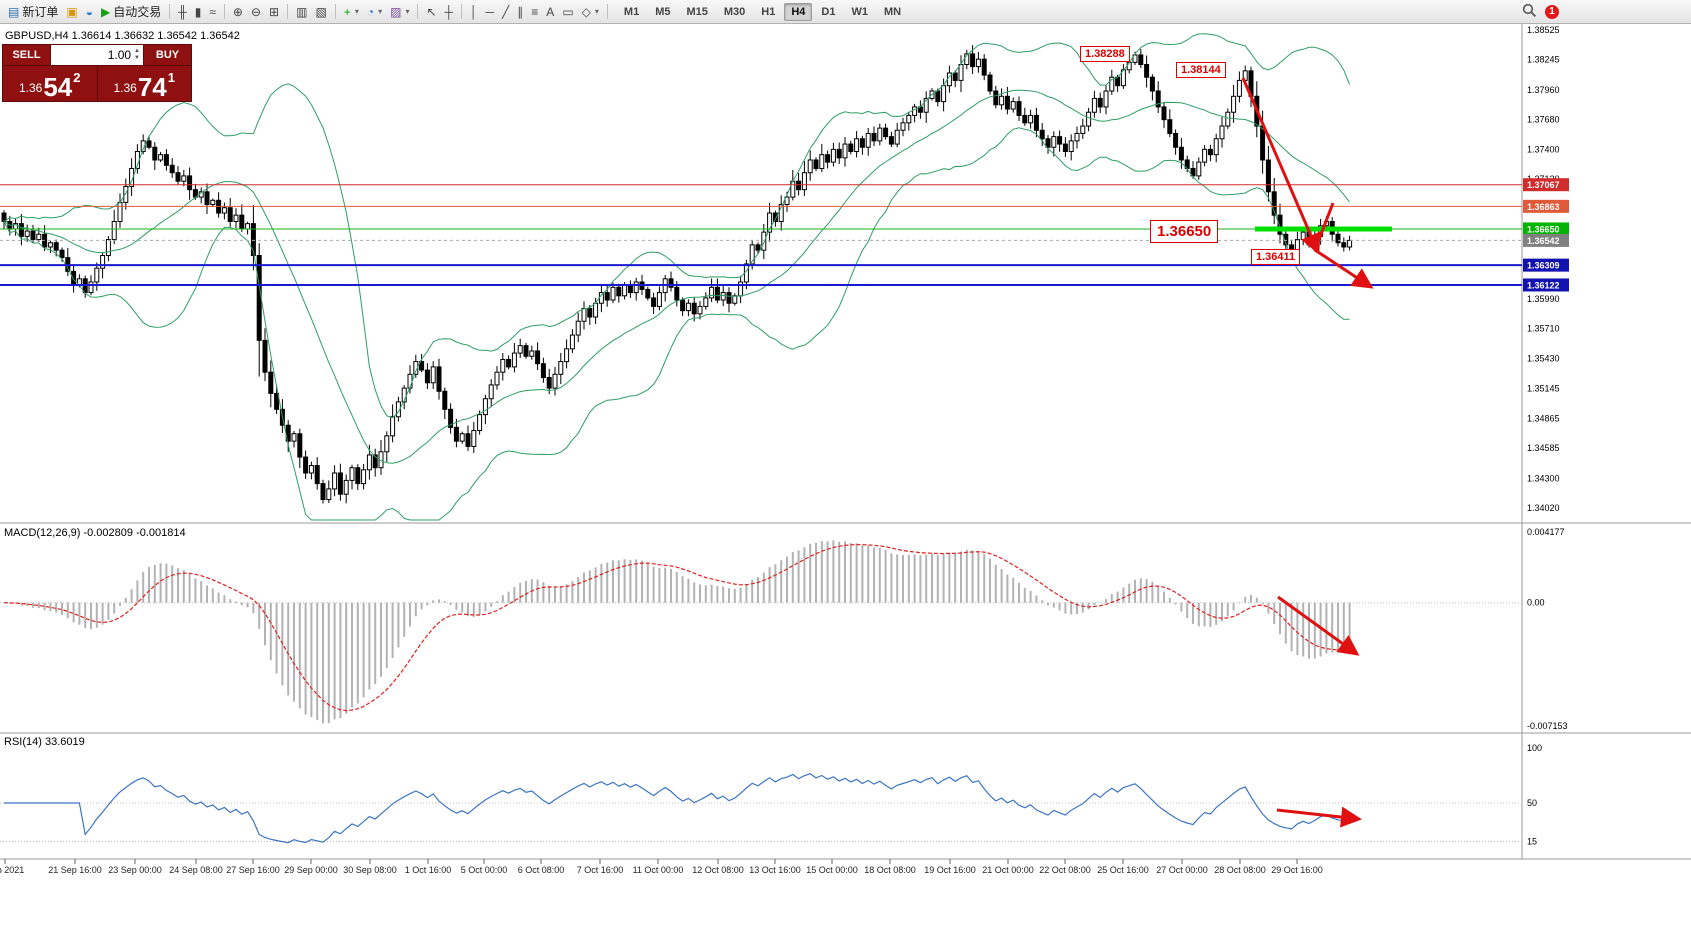 The width and height of the screenshot is (1691, 943). What do you see at coordinates (798, 11) in the screenshot?
I see `tf-button-h4: H4` at bounding box center [798, 11].